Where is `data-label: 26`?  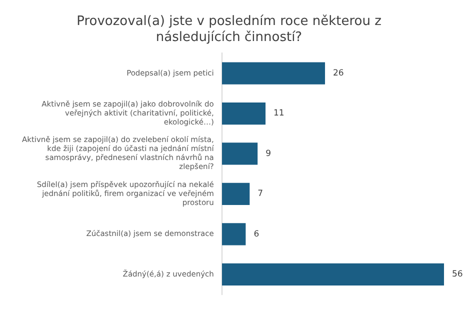
data-label: 26 is located at coordinates (338, 73).